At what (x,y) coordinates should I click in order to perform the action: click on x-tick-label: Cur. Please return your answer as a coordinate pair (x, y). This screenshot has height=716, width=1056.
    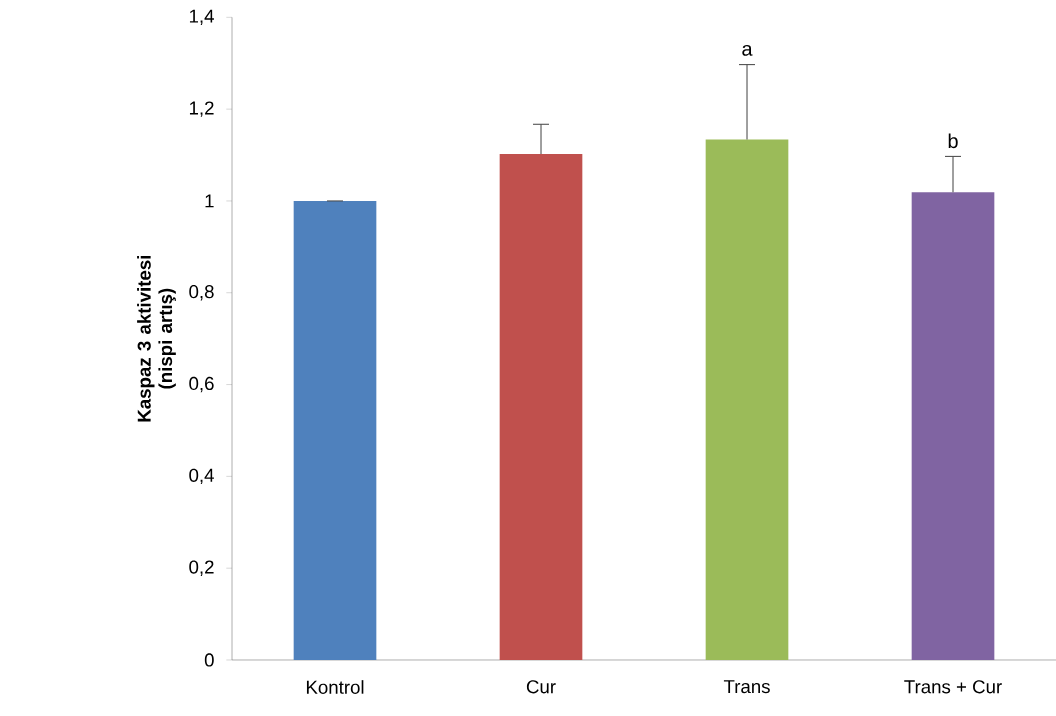
    Looking at the image, I should click on (541, 687).